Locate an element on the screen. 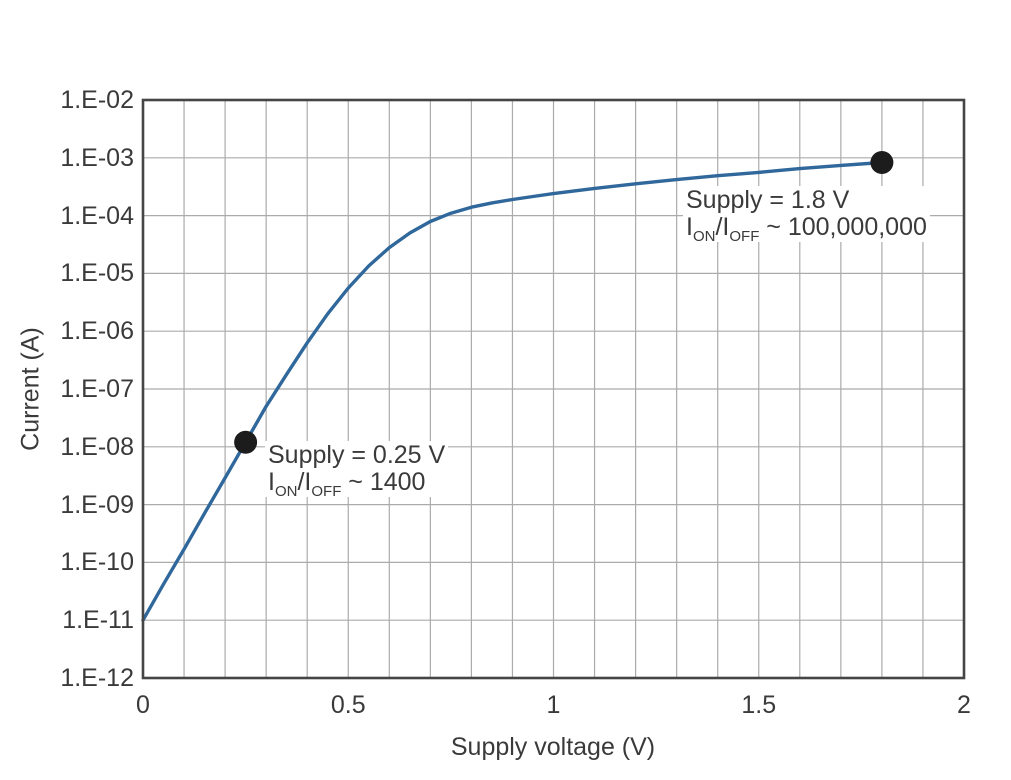 The width and height of the screenshot is (1011, 780). y-tick-label: 1.E-11 is located at coordinates (98, 620).